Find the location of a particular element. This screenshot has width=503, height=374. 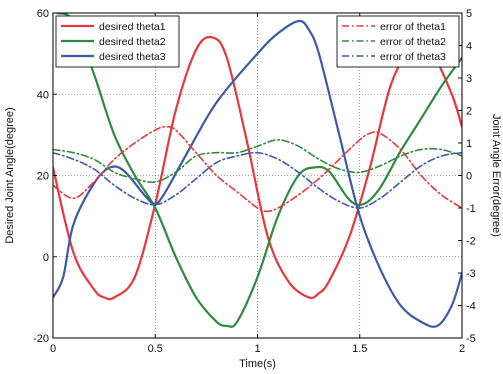

x-tick-label: 2 is located at coordinates (462, 349).